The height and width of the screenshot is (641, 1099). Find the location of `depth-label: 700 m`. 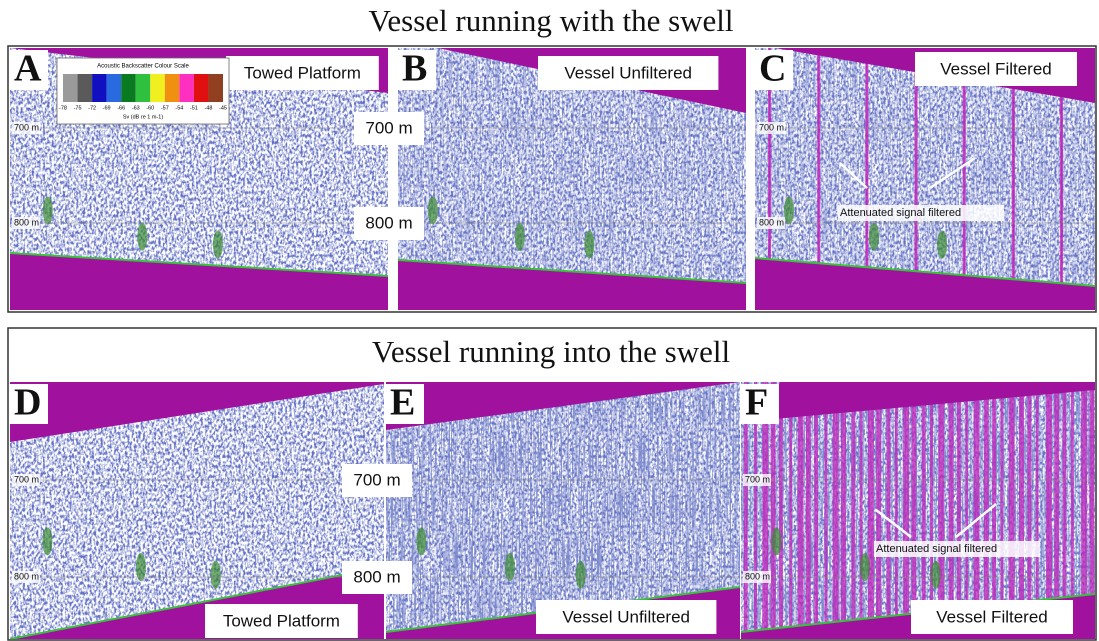

depth-label: 700 m is located at coordinates (771, 127).